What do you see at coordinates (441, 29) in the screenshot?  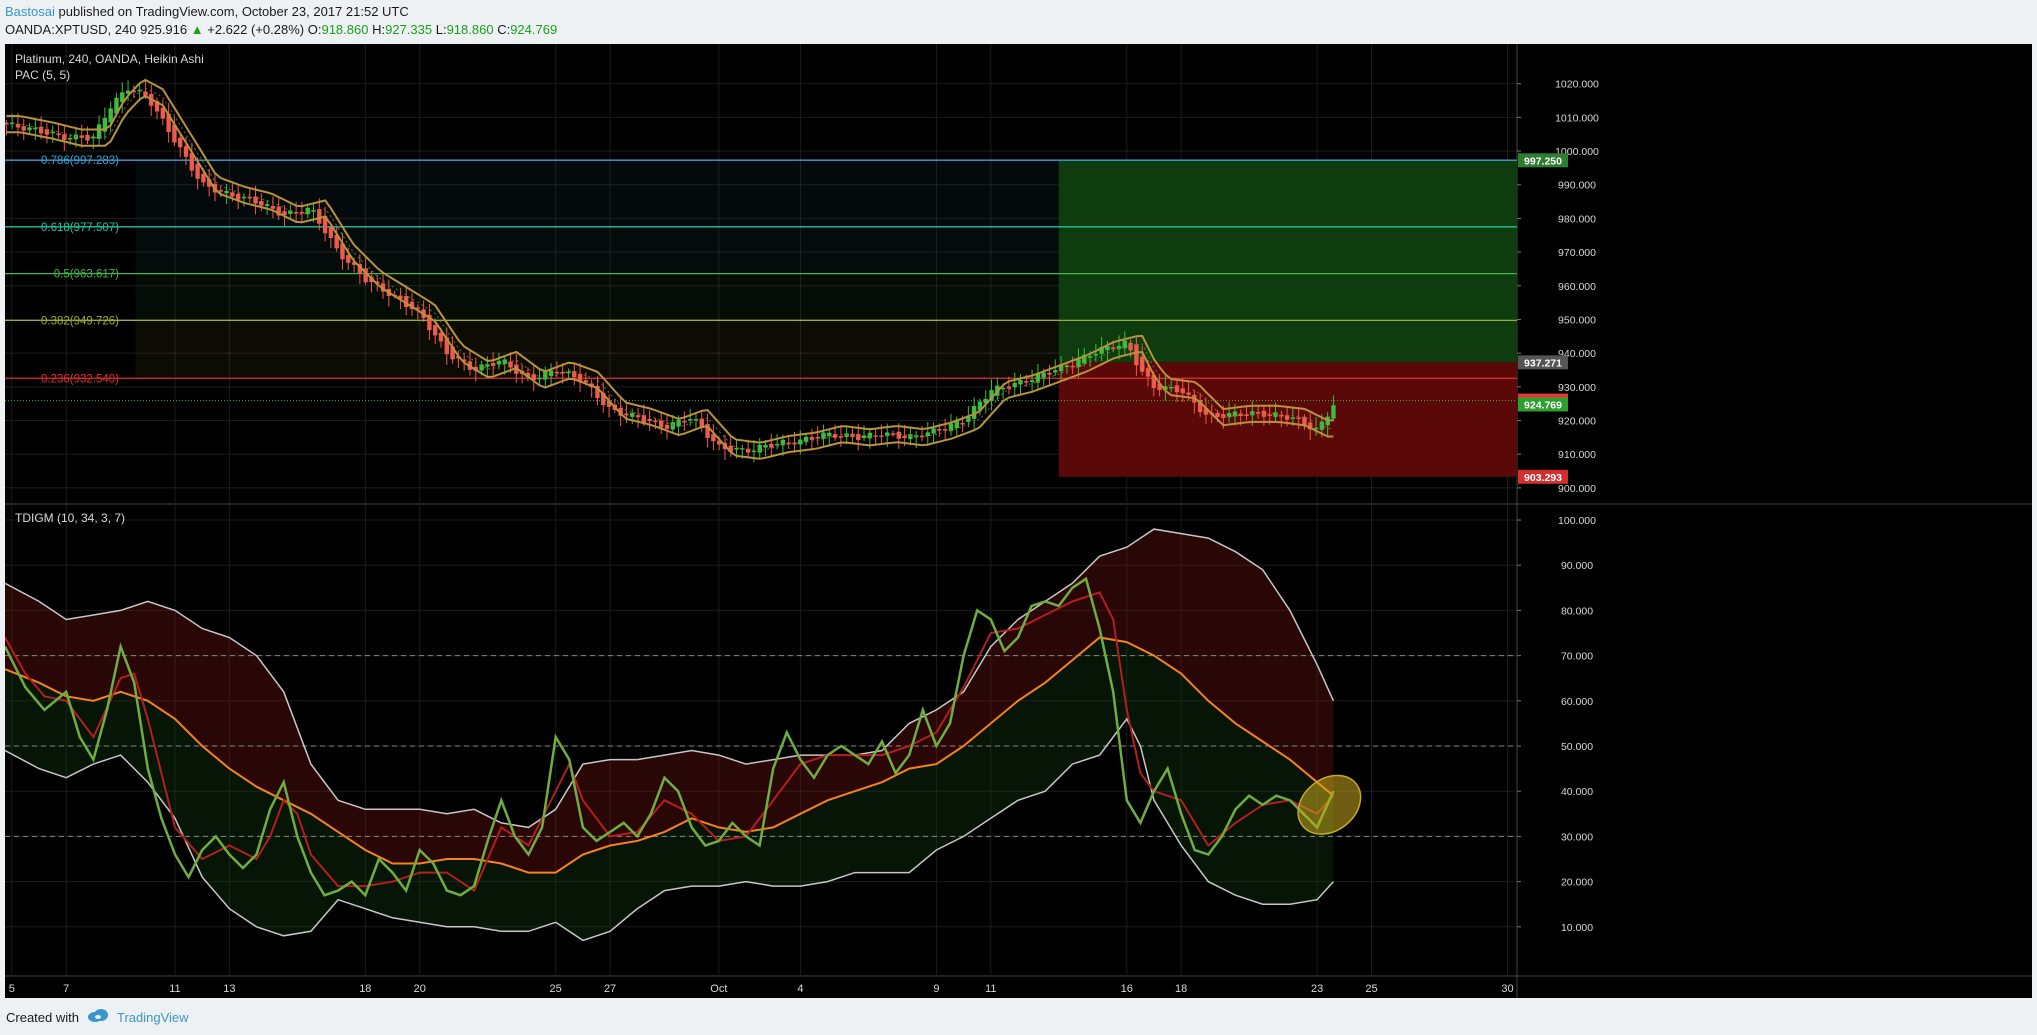 I see `low-label: L:` at bounding box center [441, 29].